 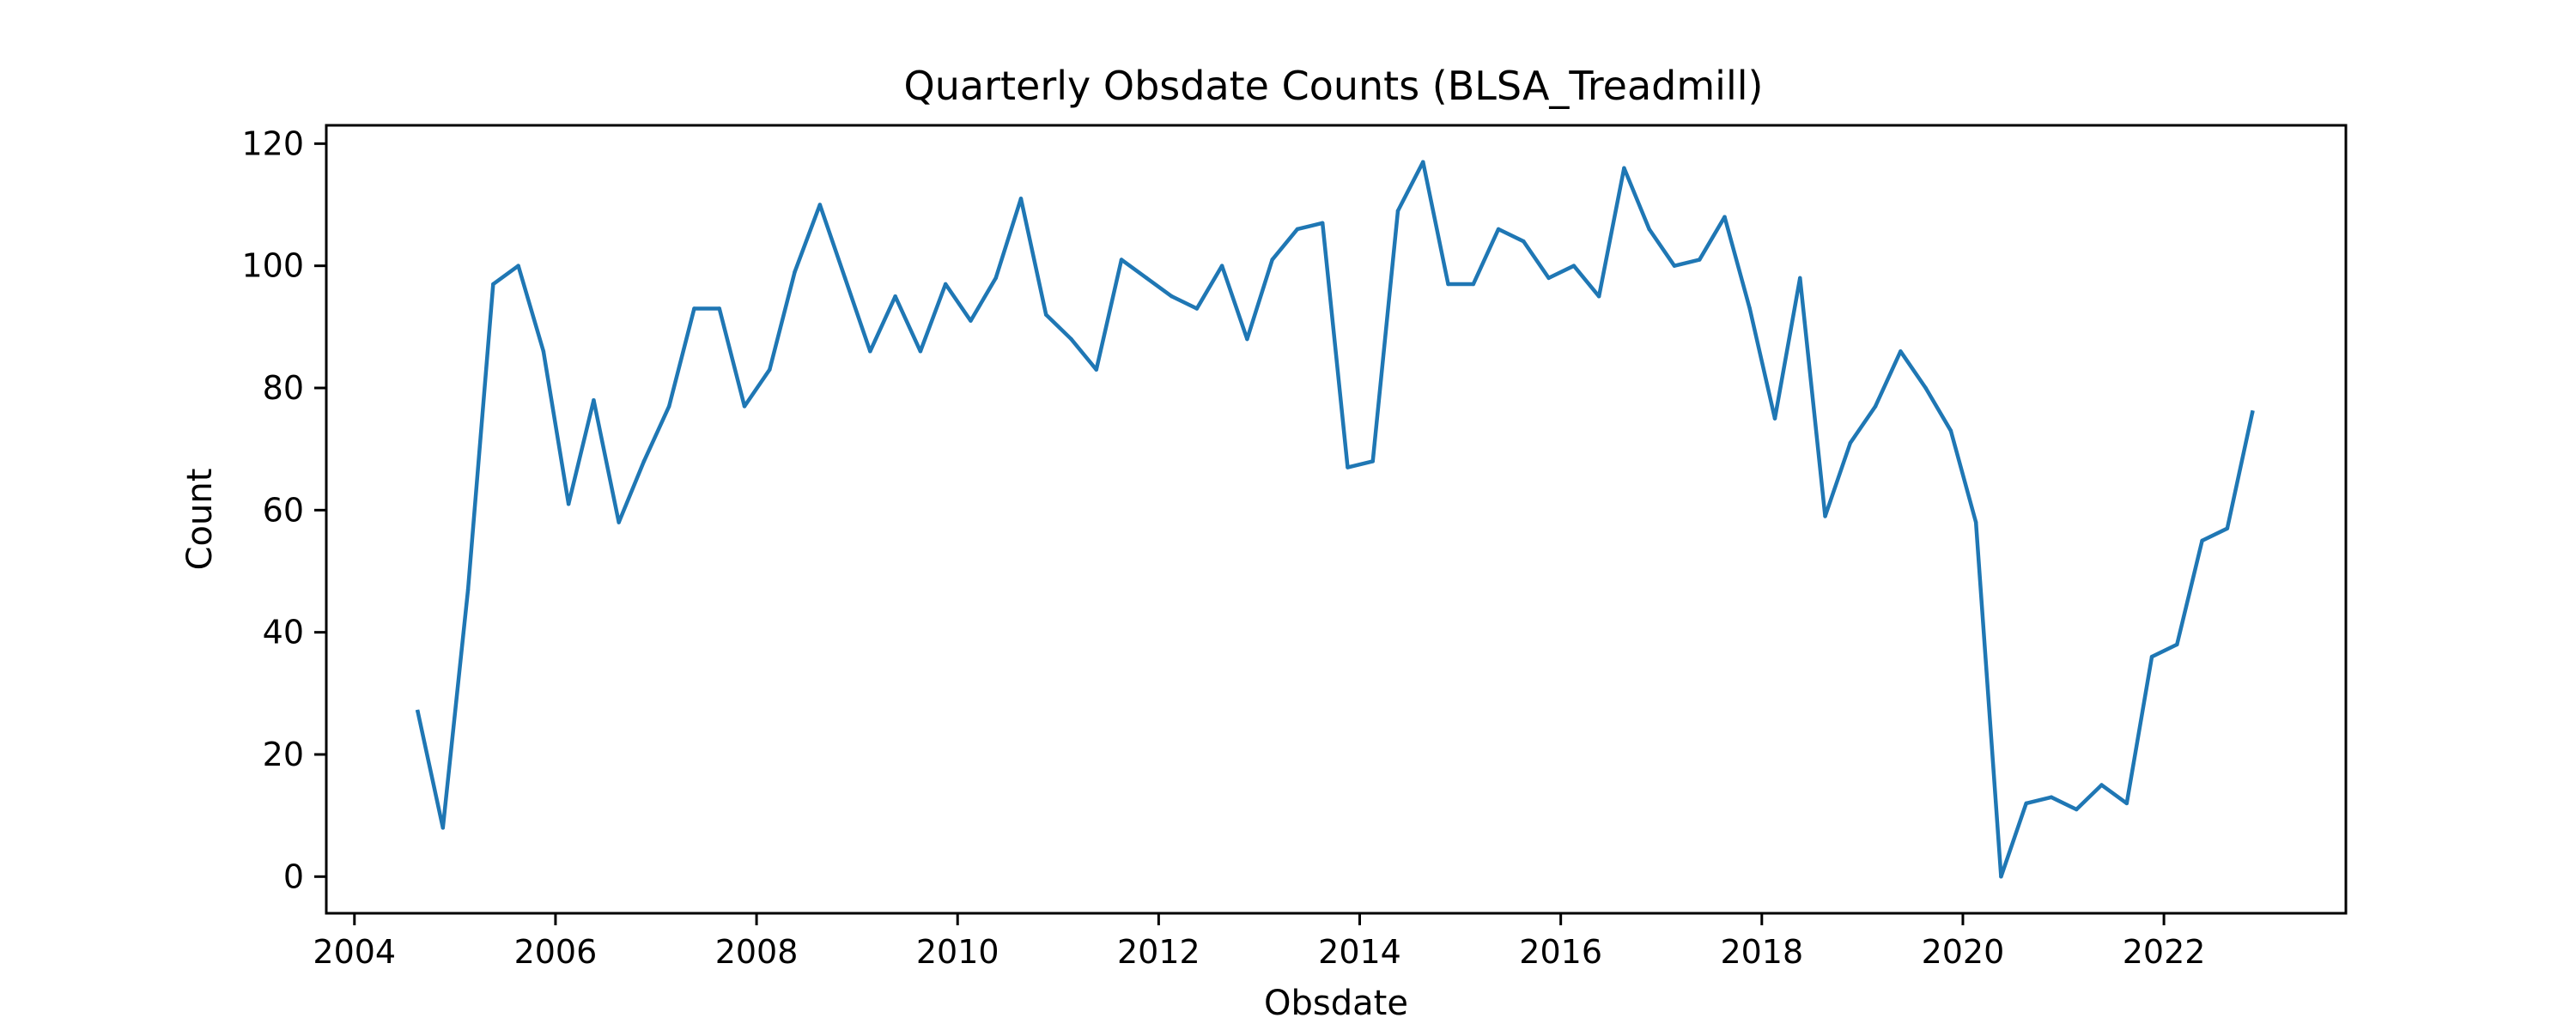 I want to click on x-tick-label: 2004, so click(x=355, y=952).